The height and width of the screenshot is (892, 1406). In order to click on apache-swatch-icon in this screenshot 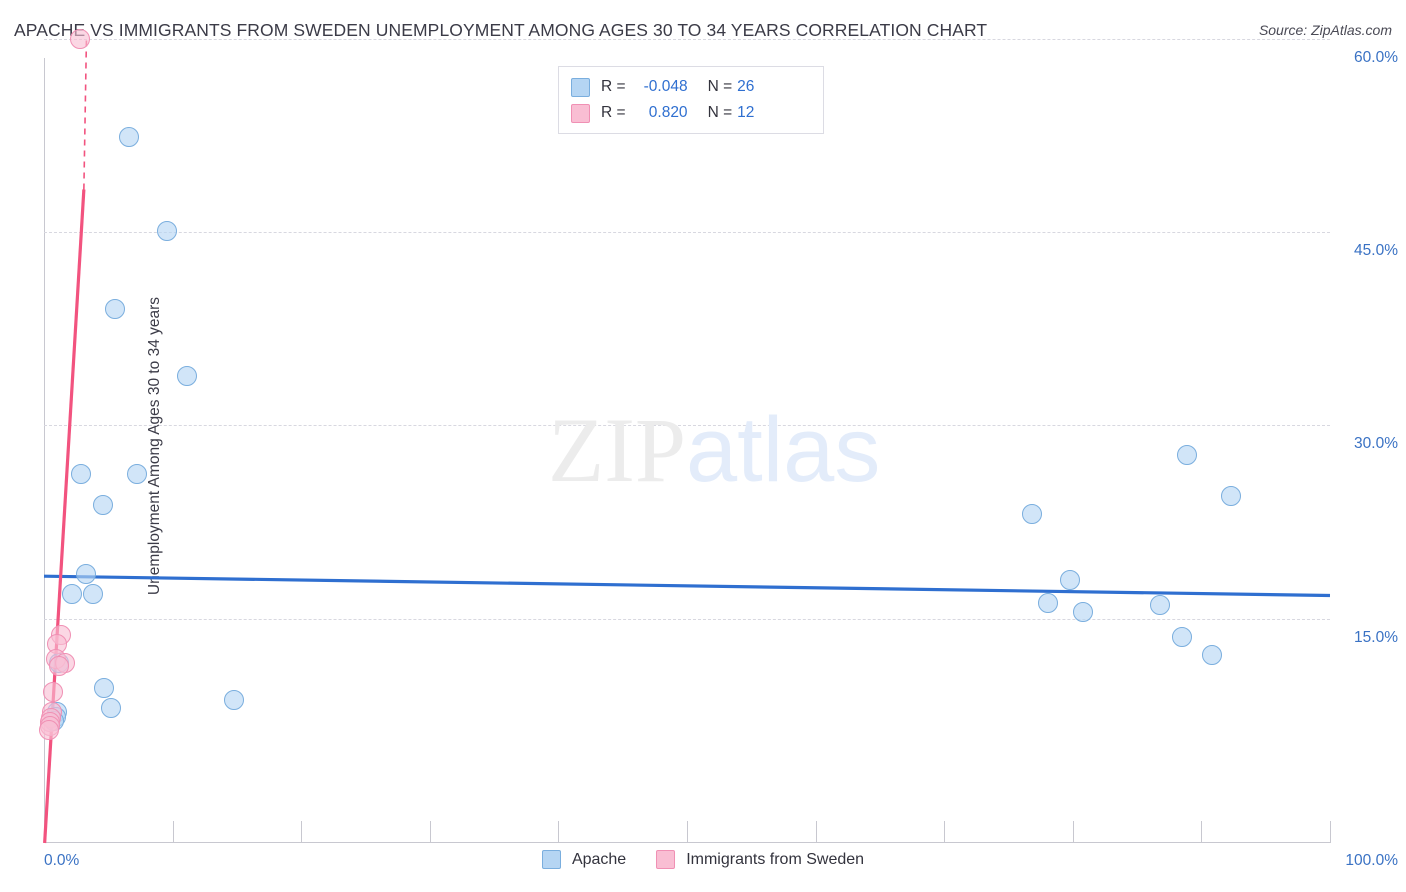, I will do `click(580, 87)`.